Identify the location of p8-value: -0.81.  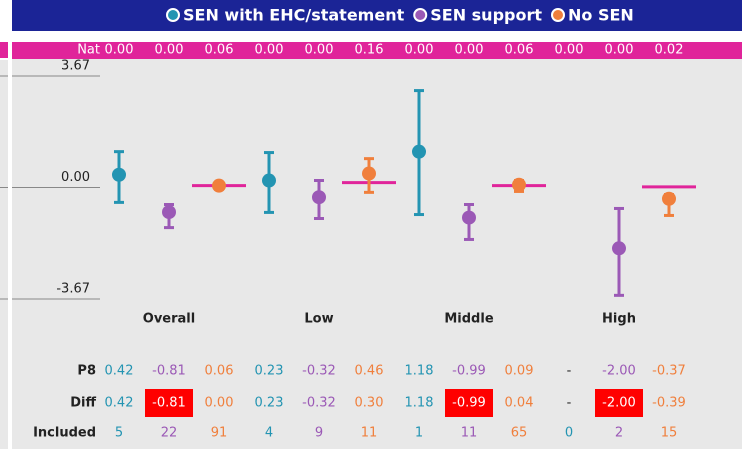
(169, 371).